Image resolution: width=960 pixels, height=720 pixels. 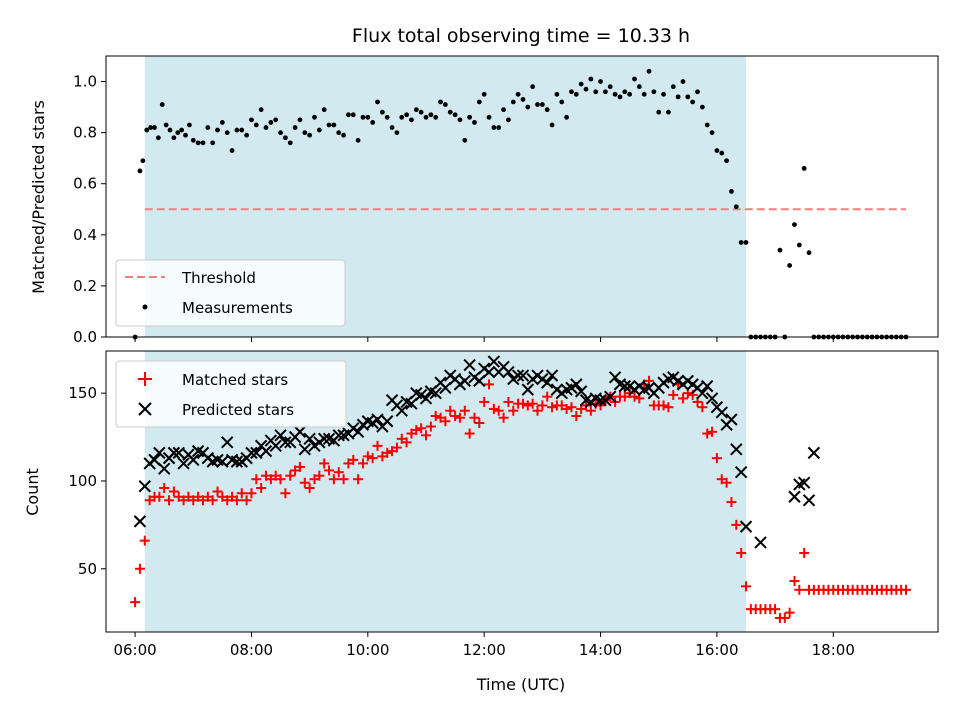 I want to click on legend-matched-swatch, so click(x=145, y=379).